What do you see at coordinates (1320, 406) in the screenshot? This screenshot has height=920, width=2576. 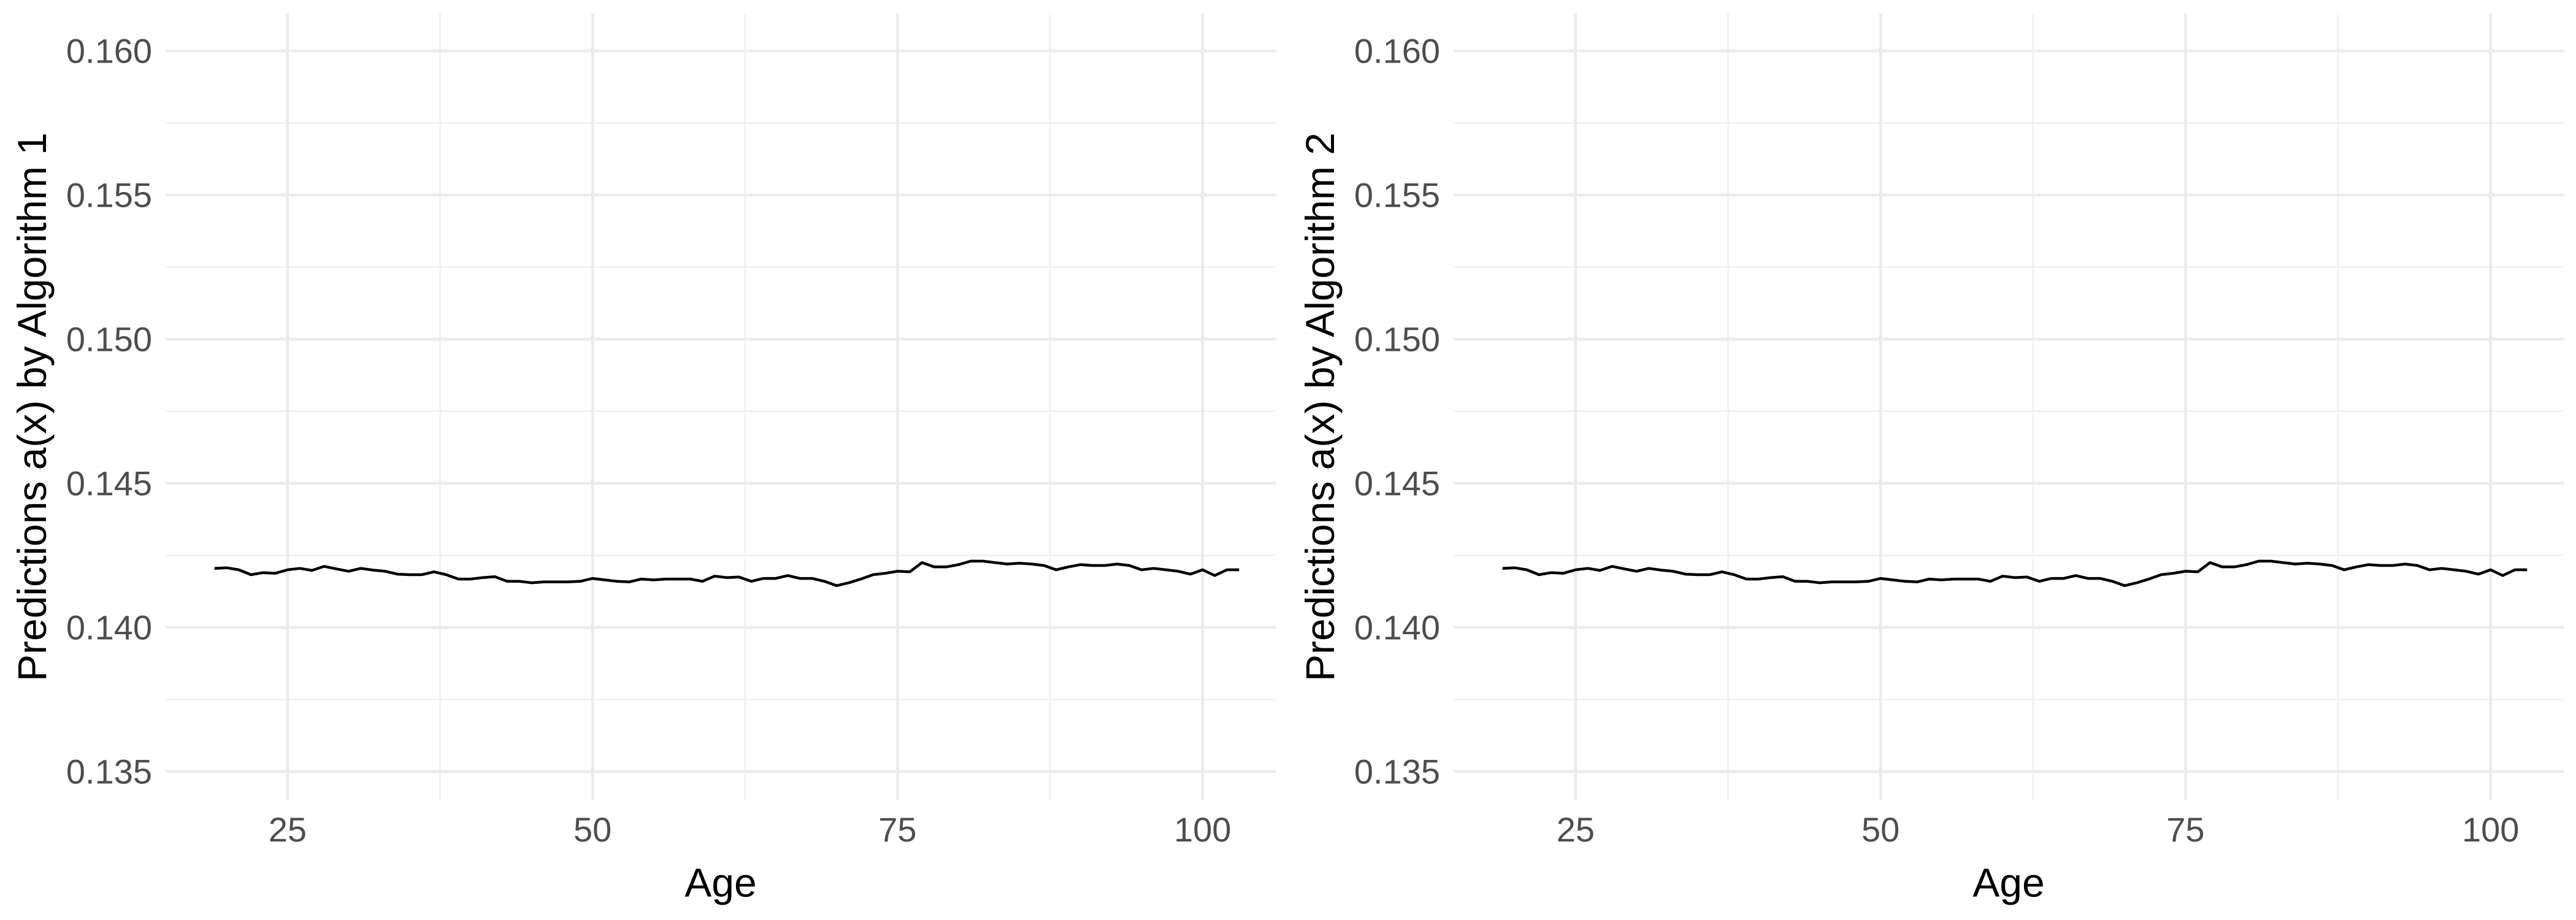 I see `y-axis-title: Predictions a(x) by Algorithm 2` at bounding box center [1320, 406].